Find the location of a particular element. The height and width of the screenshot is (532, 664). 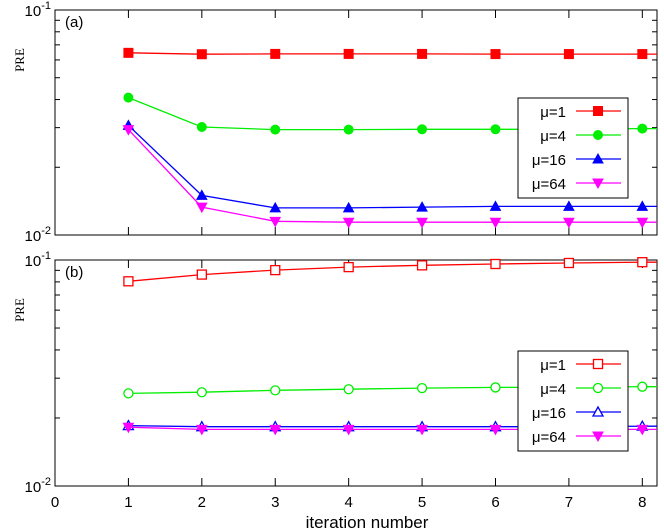

x-axis-label: iteration number is located at coordinates (367, 522).